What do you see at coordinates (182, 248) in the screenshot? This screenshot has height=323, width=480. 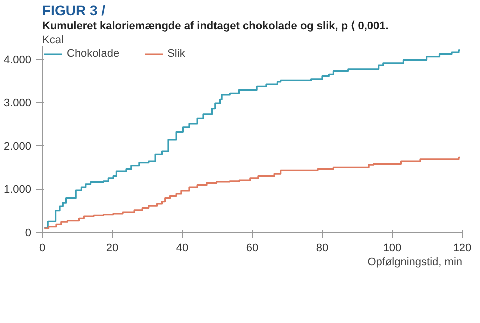 I see `x-tick-label: 40` at bounding box center [182, 248].